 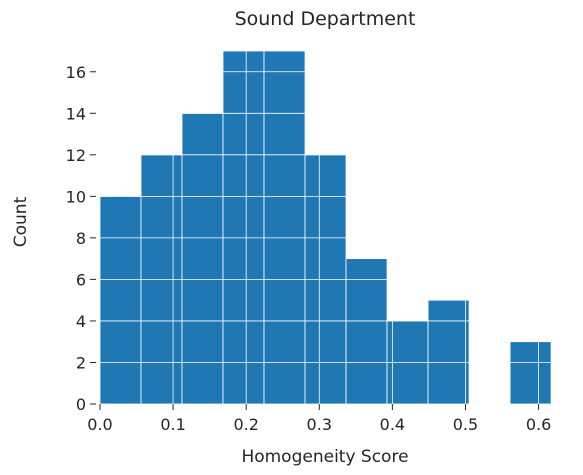 I want to click on x-tick-label-1: 0.1, so click(x=172, y=424).